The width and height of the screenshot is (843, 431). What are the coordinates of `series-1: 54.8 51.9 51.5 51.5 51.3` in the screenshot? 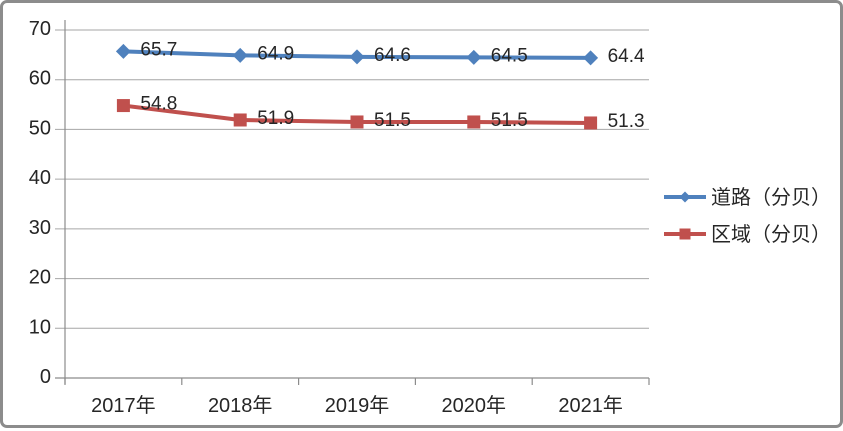 It's located at (380, 113).